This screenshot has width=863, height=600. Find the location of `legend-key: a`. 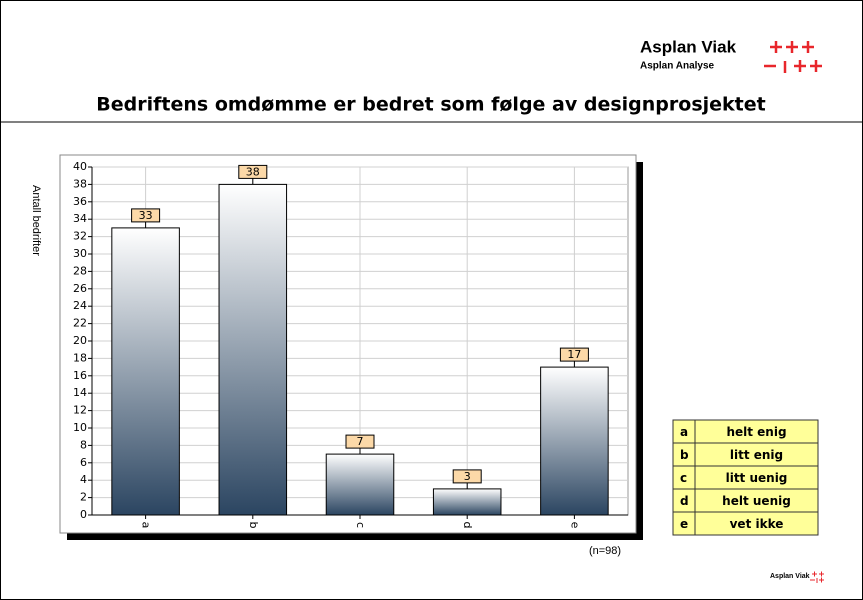

legend-key: a is located at coordinates (684, 432).